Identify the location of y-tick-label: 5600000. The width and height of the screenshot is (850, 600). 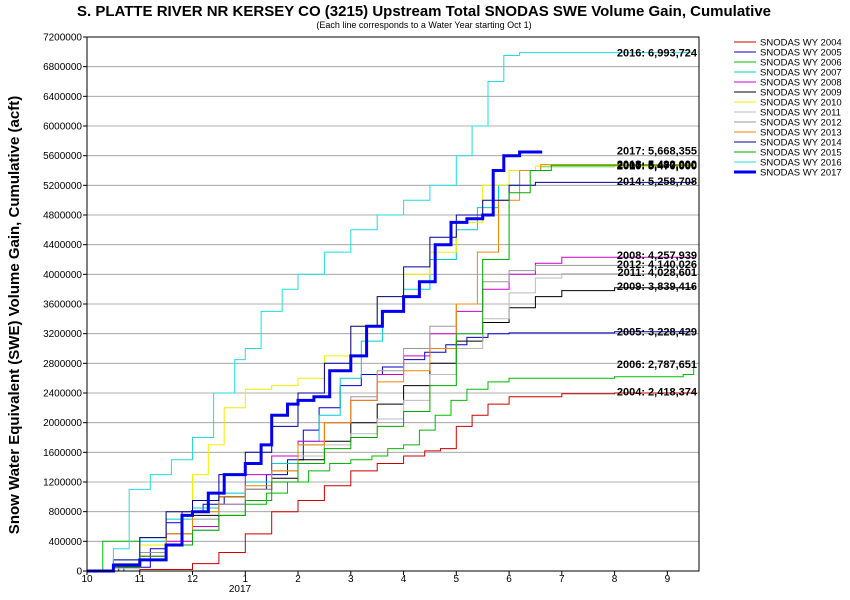
(62, 156).